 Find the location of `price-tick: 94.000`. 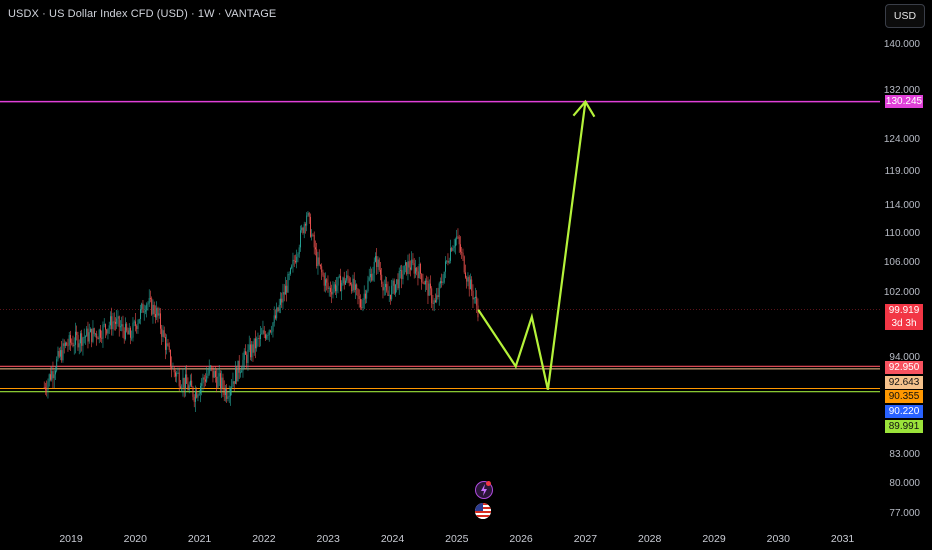

price-tick: 94.000 is located at coordinates (904, 357).